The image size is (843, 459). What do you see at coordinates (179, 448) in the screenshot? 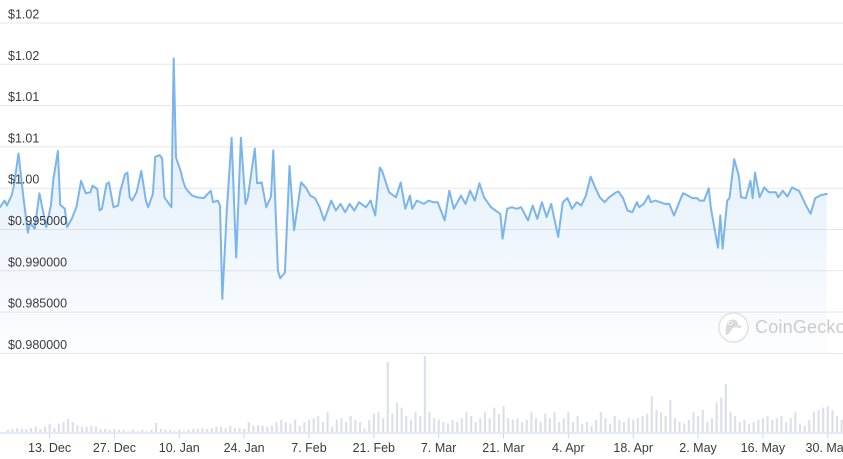
I see `x-axis-label: 10. Jan` at bounding box center [179, 448].